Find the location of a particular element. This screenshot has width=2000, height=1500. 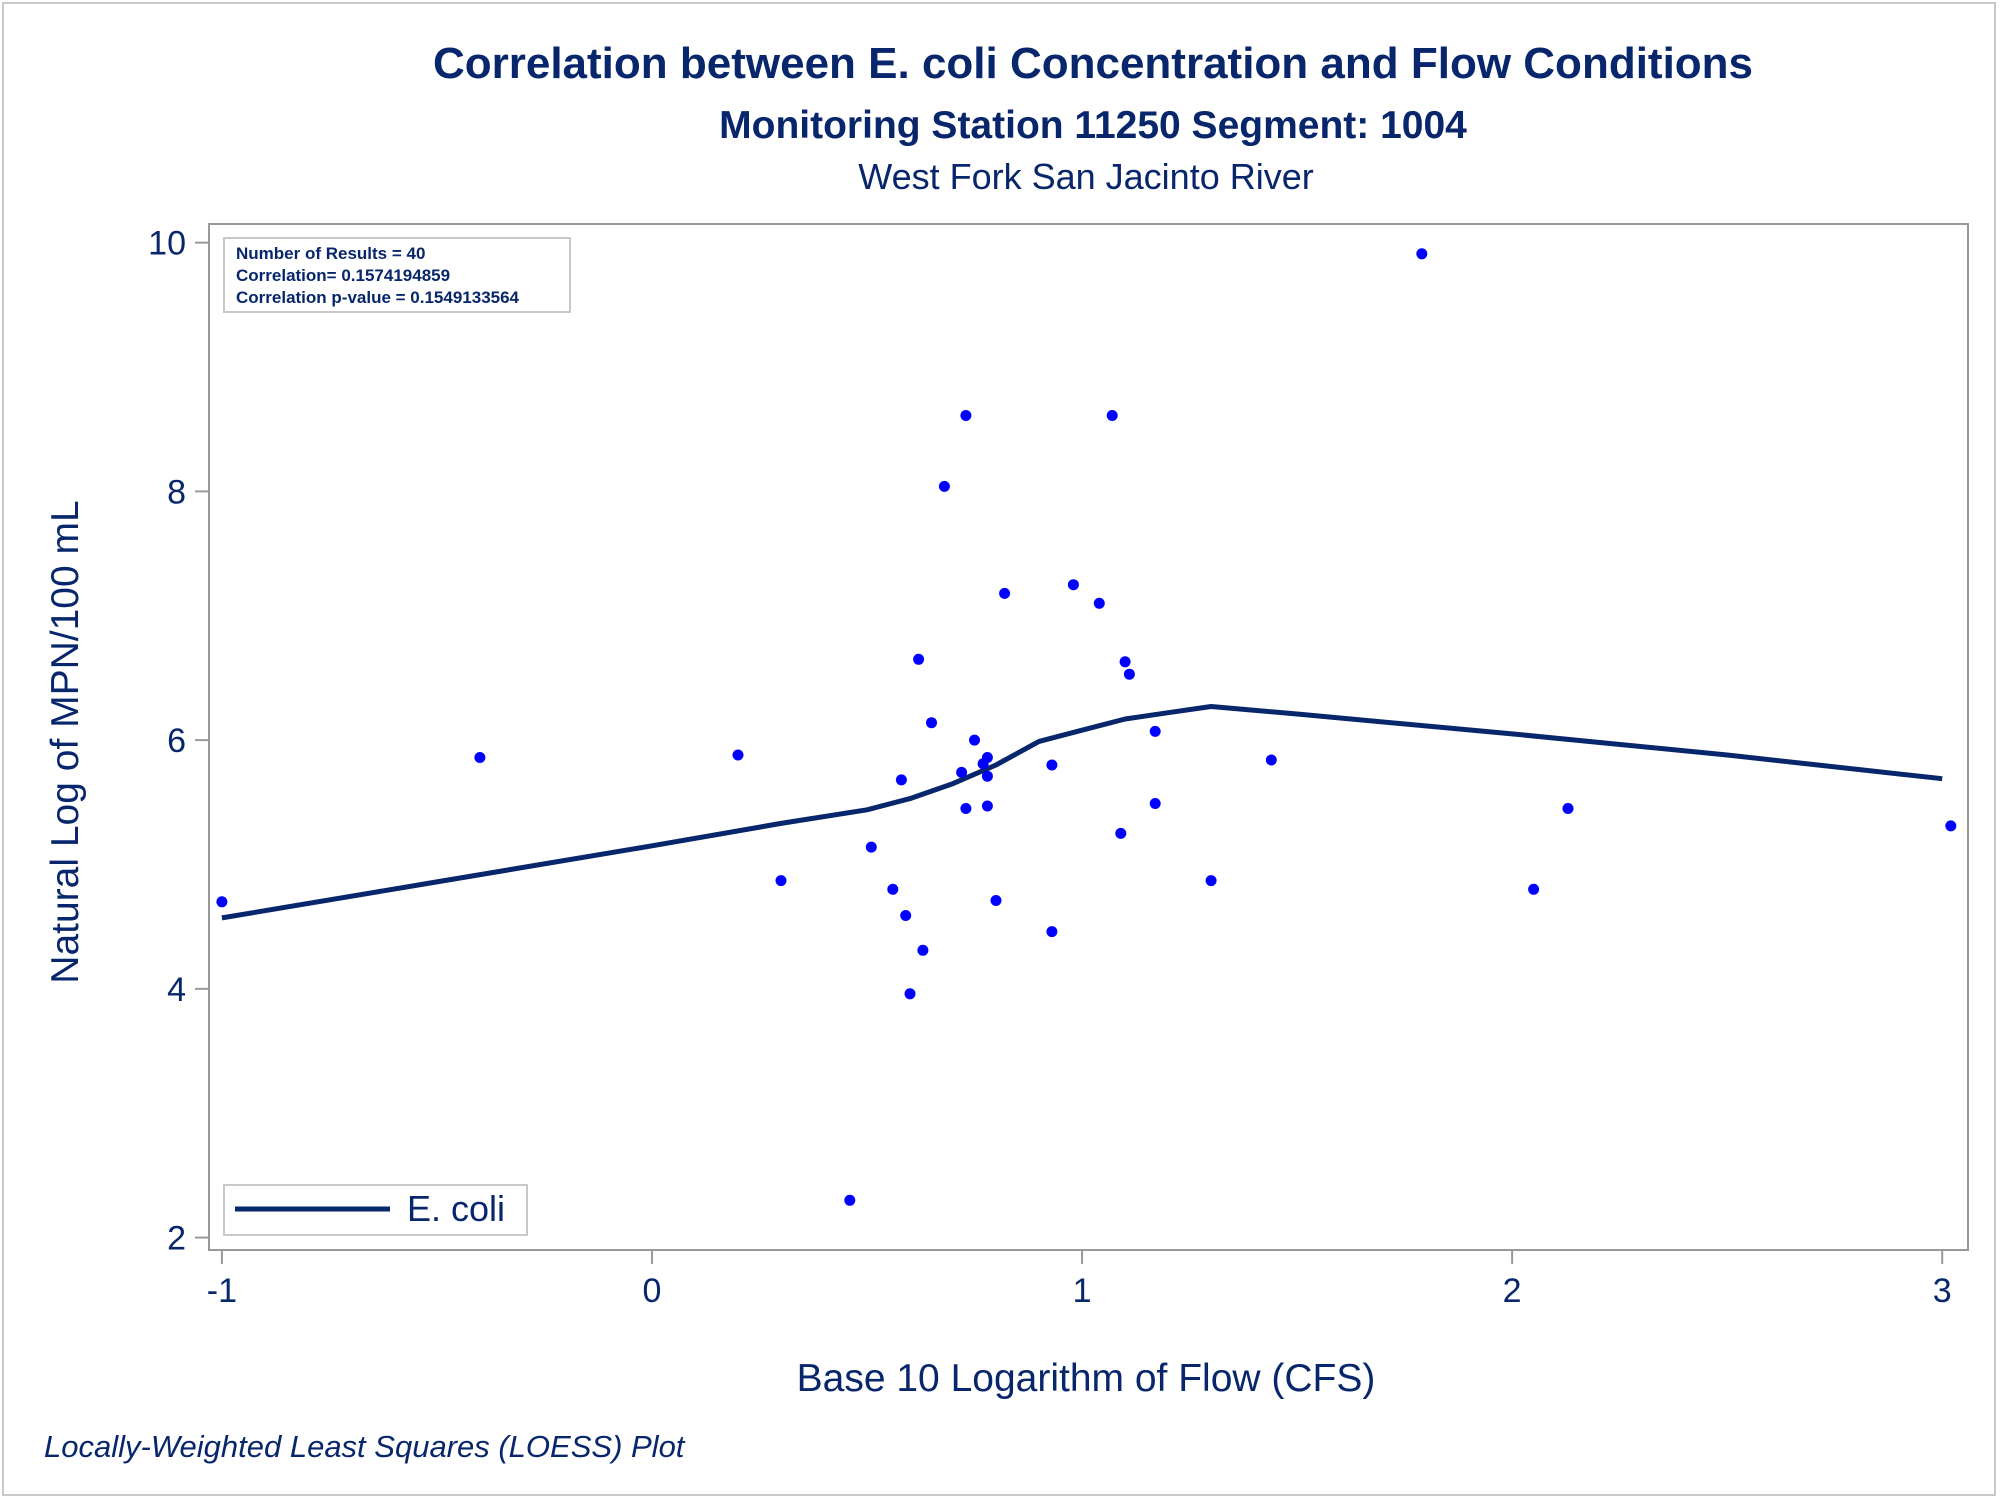

loess-layer is located at coordinates (1082, 812).